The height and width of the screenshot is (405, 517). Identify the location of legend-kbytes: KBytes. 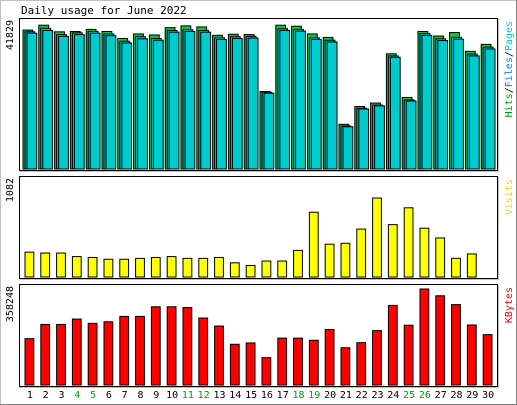
(509, 305).